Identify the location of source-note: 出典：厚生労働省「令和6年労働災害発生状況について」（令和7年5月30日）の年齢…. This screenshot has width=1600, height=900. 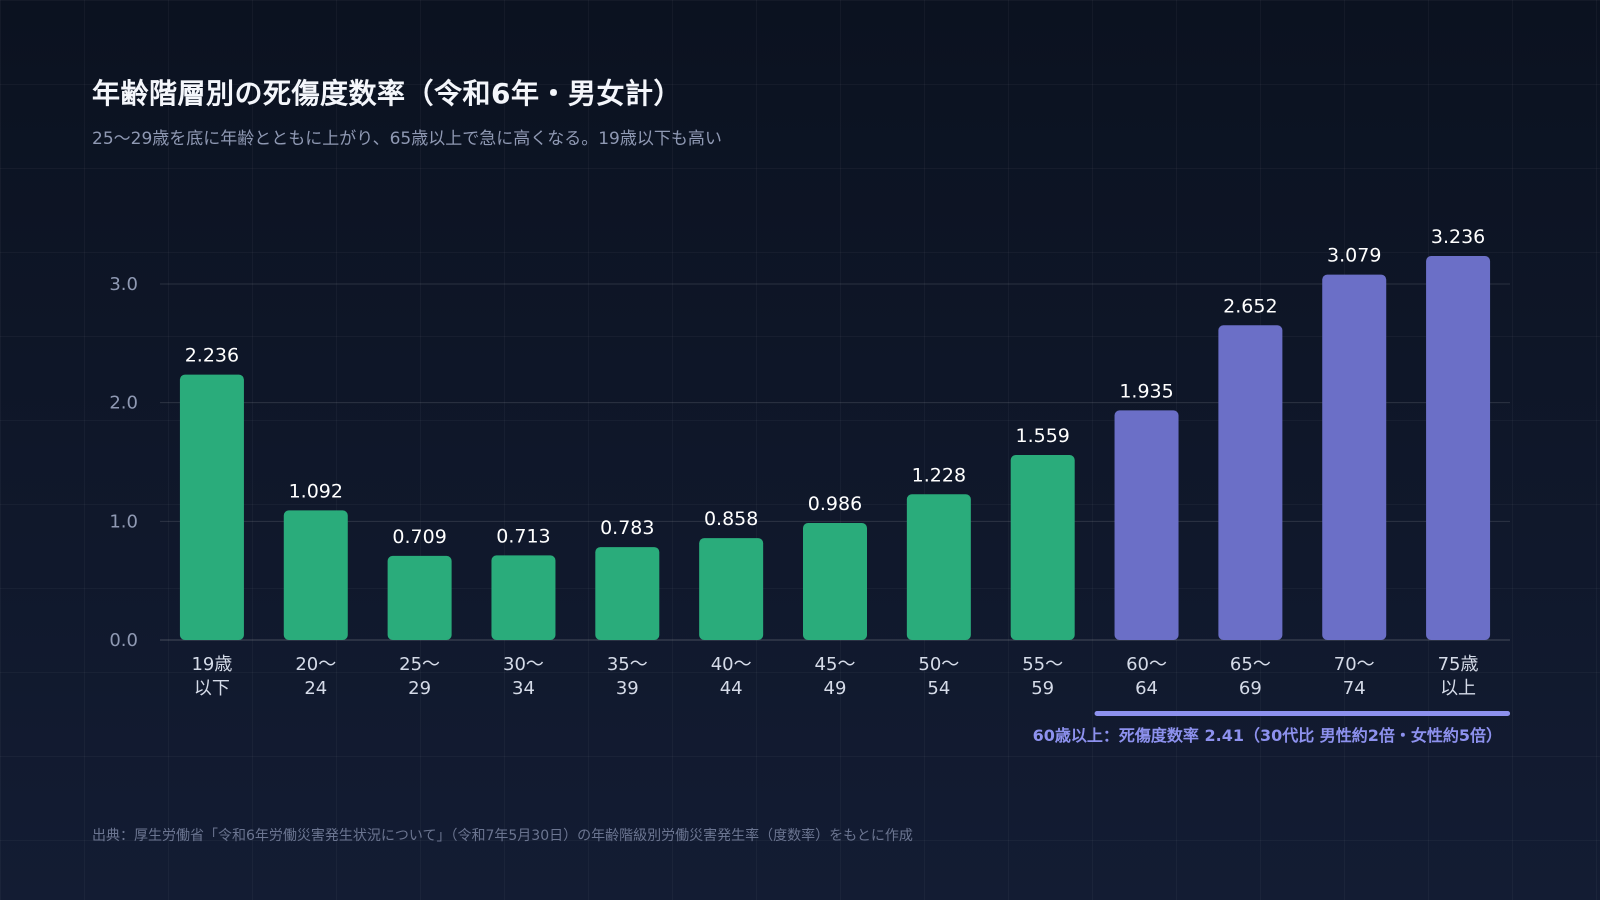
(502, 836).